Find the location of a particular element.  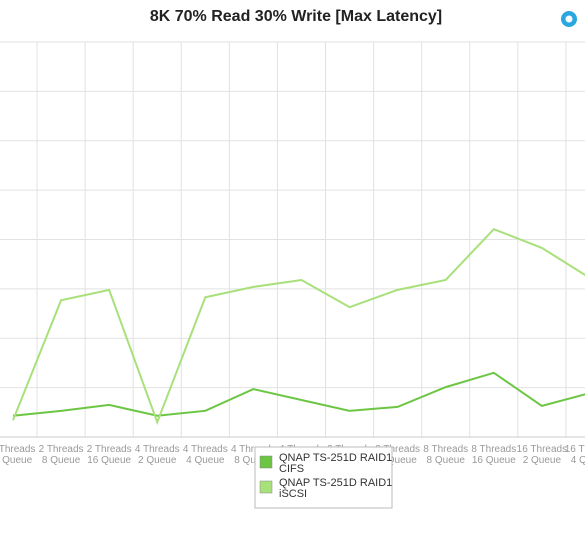

legend-label: QNAP TS-251D RAID1 CIFS is located at coordinates (335, 463).